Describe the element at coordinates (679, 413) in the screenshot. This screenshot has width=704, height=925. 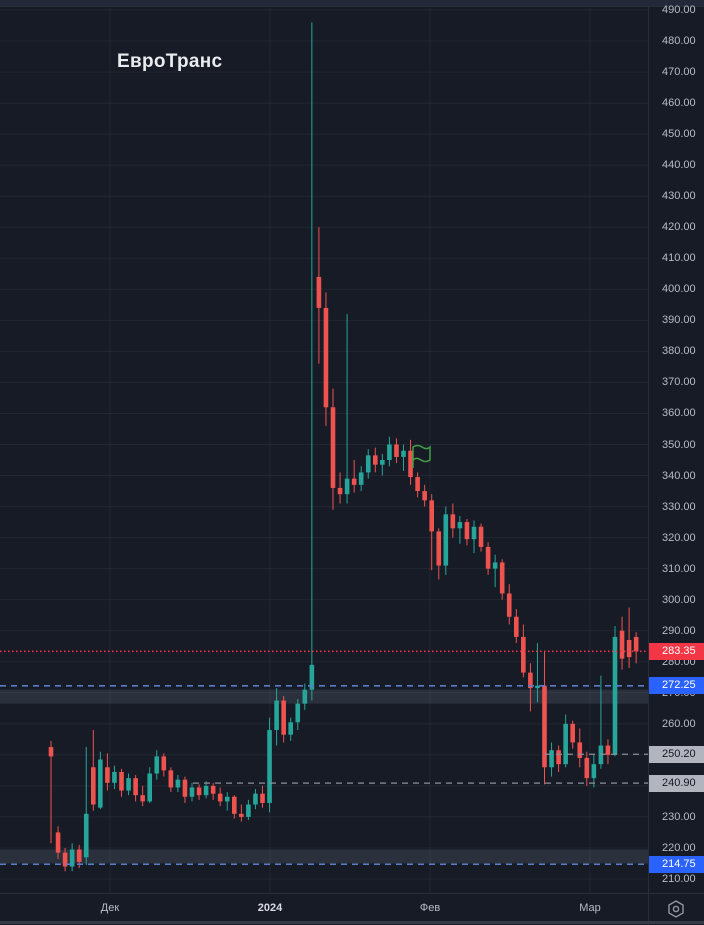
I see `price-tick-label: 360.00` at that location.